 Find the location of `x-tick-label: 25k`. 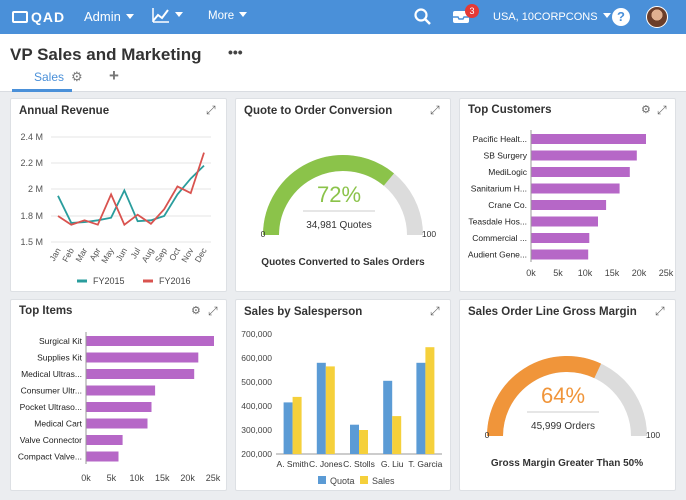

x-tick-label: 25k is located at coordinates (213, 478).